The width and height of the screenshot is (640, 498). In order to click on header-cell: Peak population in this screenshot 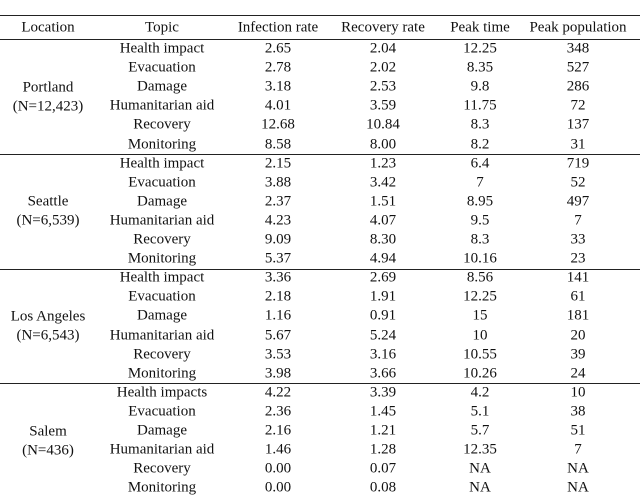, I will do `click(578, 27)`.